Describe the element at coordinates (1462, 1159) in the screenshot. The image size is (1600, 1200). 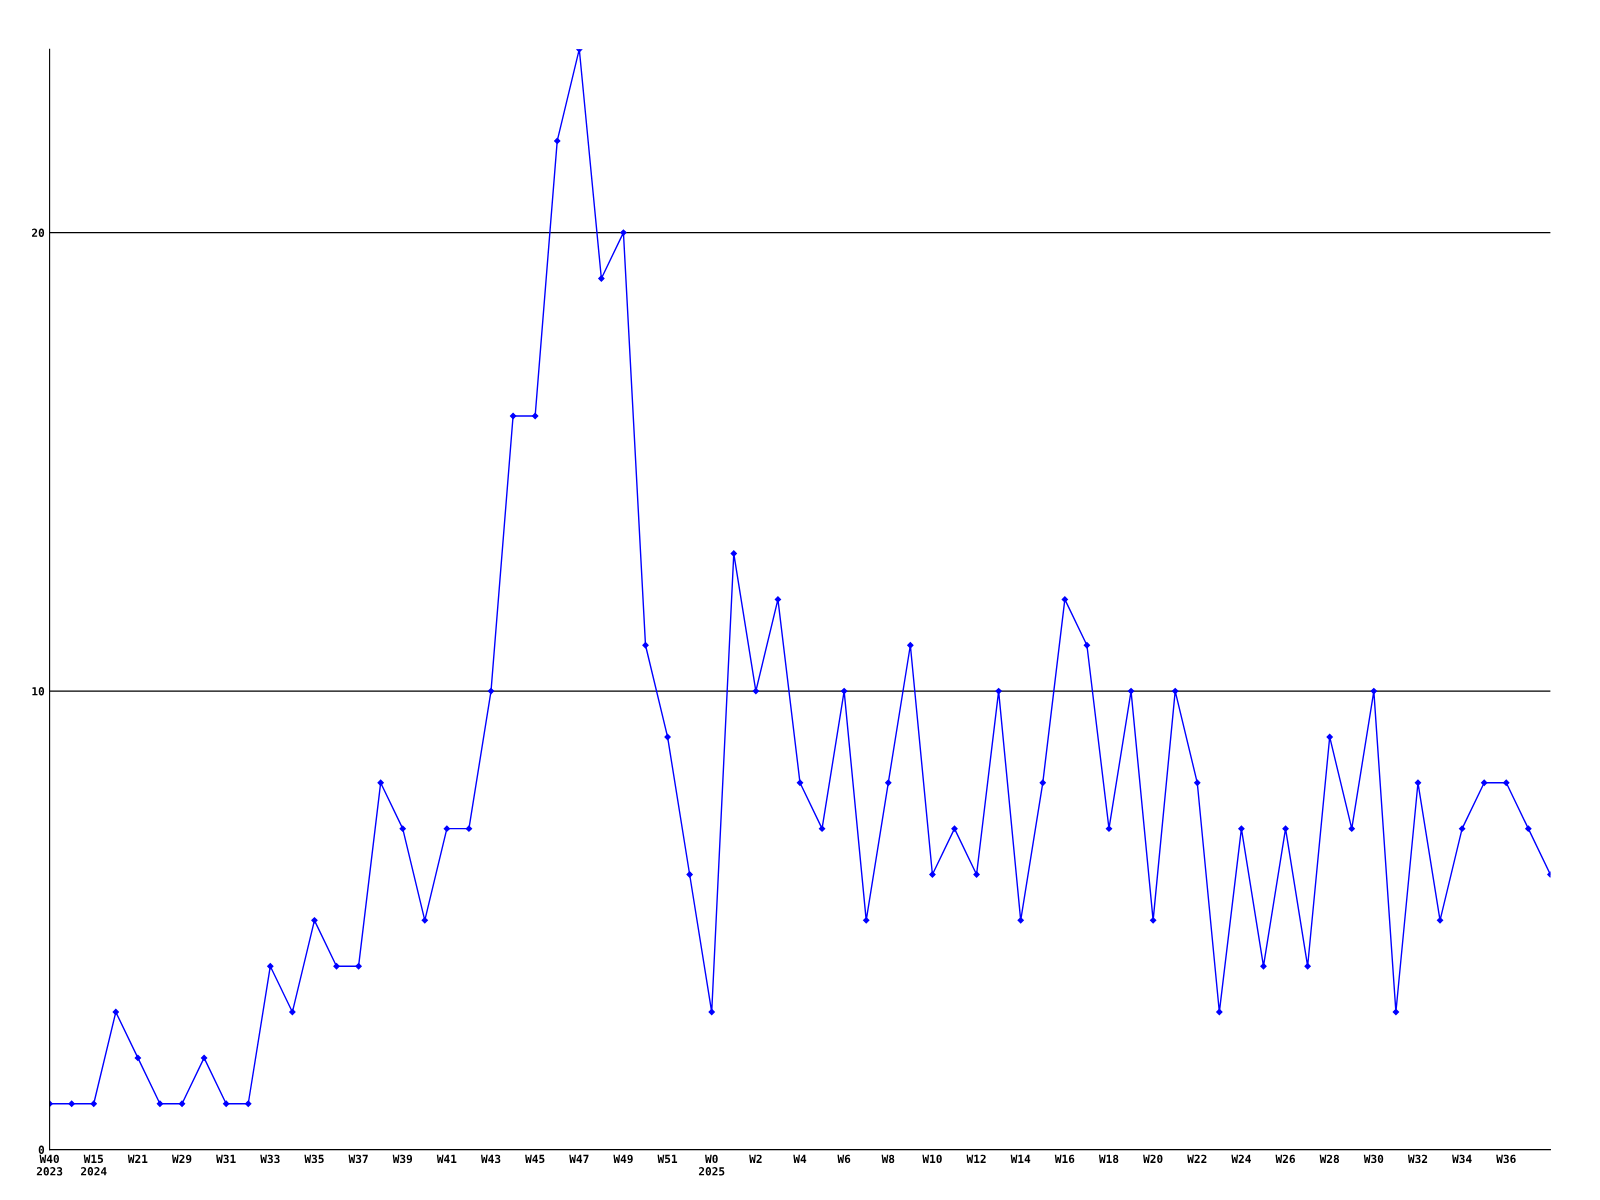
I see `x-tick-label: W34` at that location.